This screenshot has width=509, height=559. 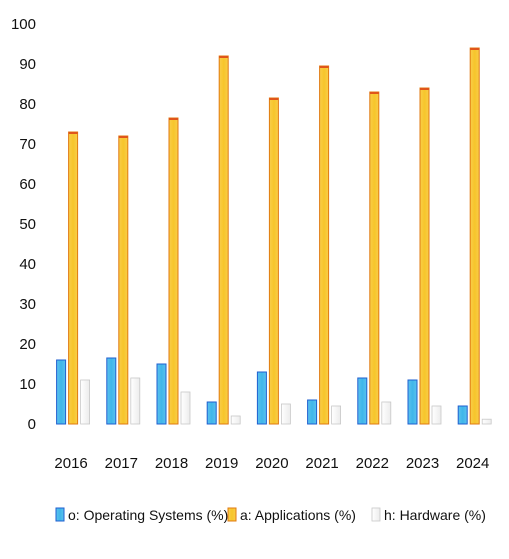 I want to click on x-axis: 2016 2017 2018 2019 2020 2021 2022 2023 2024, so click(x=271, y=463).